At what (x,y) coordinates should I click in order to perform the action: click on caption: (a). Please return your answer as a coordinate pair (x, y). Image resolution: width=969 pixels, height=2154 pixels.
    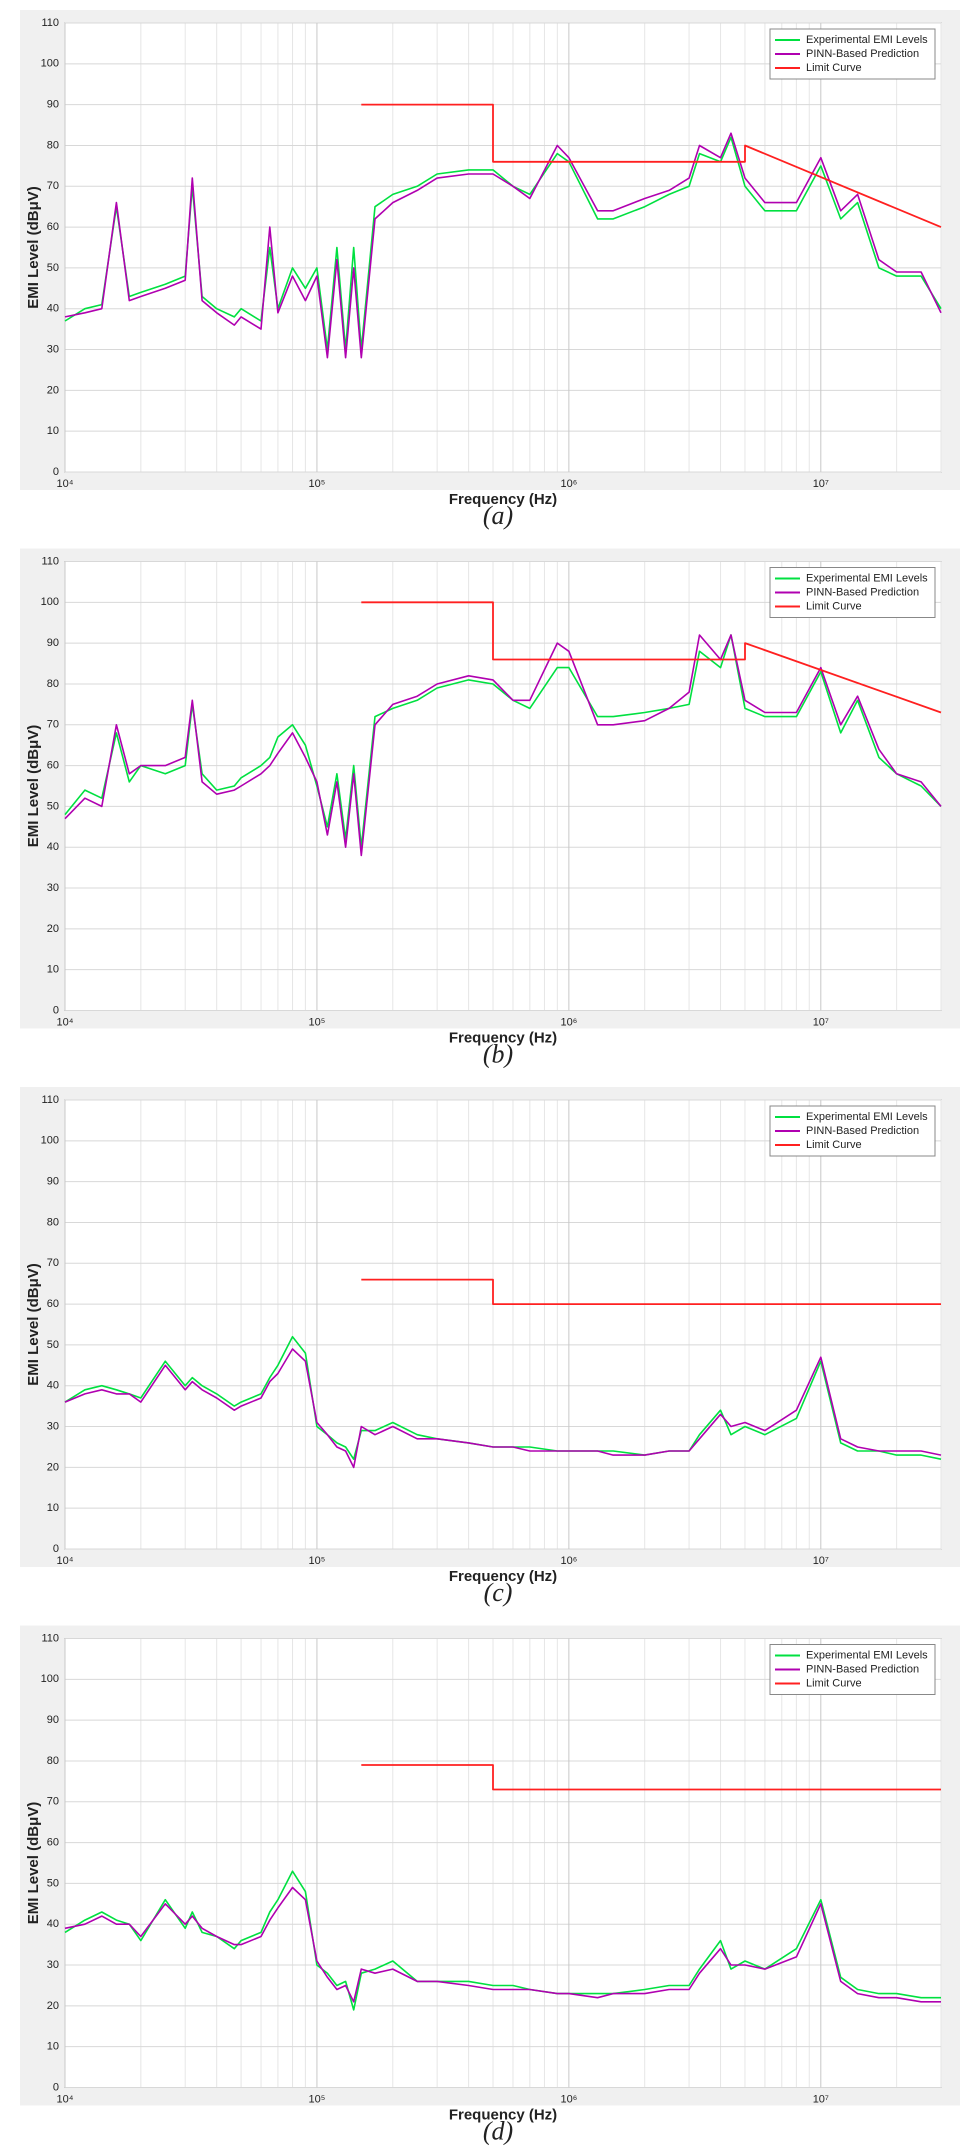
    Looking at the image, I should click on (498, 515).